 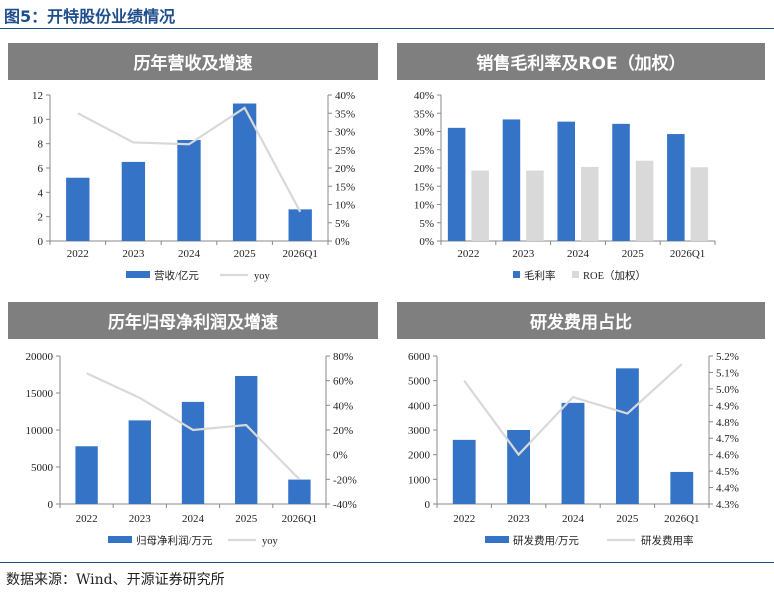 I want to click on left-tick-label: 5000, so click(x=42, y=468).